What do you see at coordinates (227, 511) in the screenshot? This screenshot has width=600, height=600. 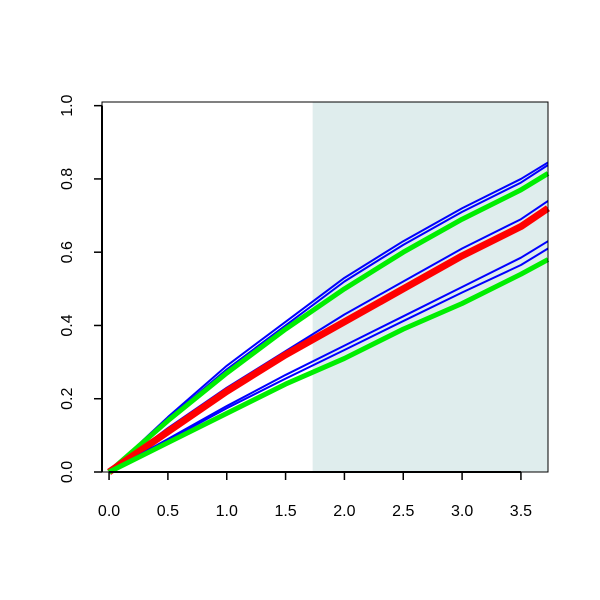 I see `x-tick-label: 1.0` at bounding box center [227, 511].